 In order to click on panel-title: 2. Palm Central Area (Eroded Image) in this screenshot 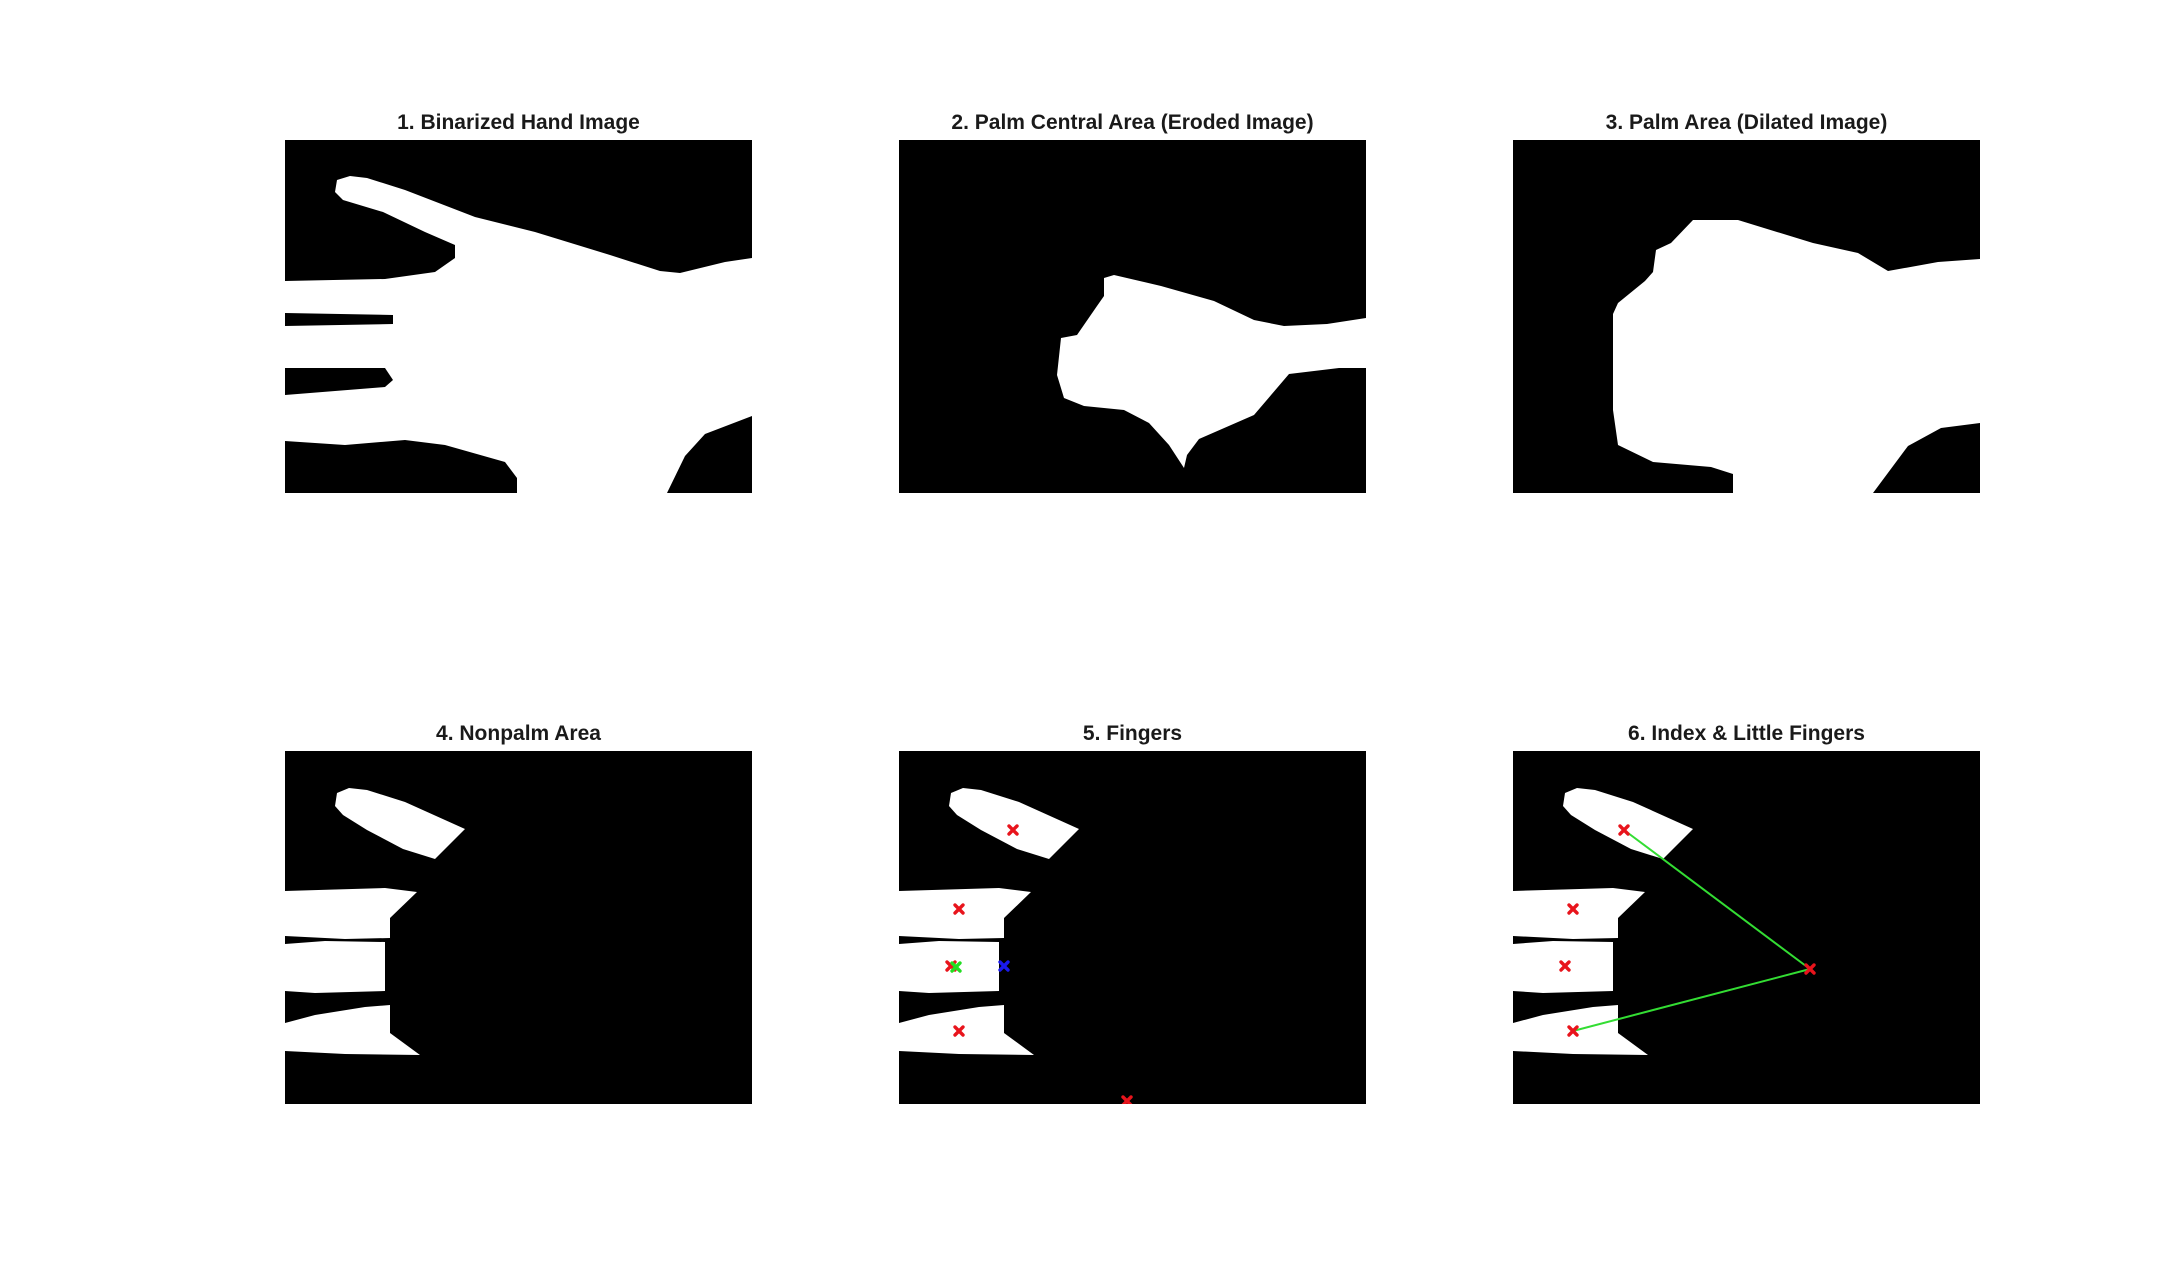, I will do `click(1132, 123)`.